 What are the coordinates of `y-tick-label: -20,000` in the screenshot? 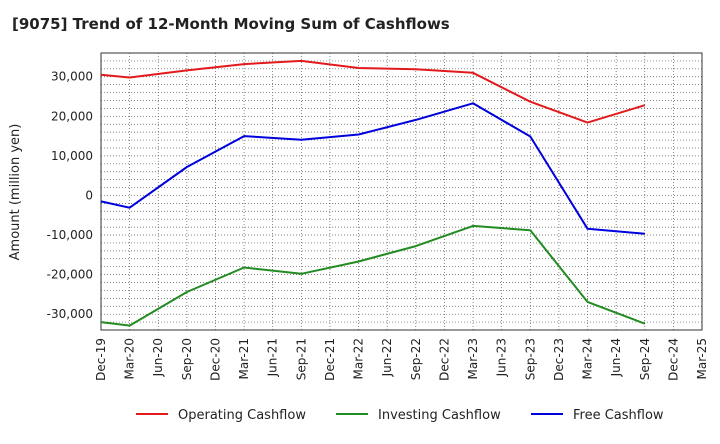 It's located at (70, 275).